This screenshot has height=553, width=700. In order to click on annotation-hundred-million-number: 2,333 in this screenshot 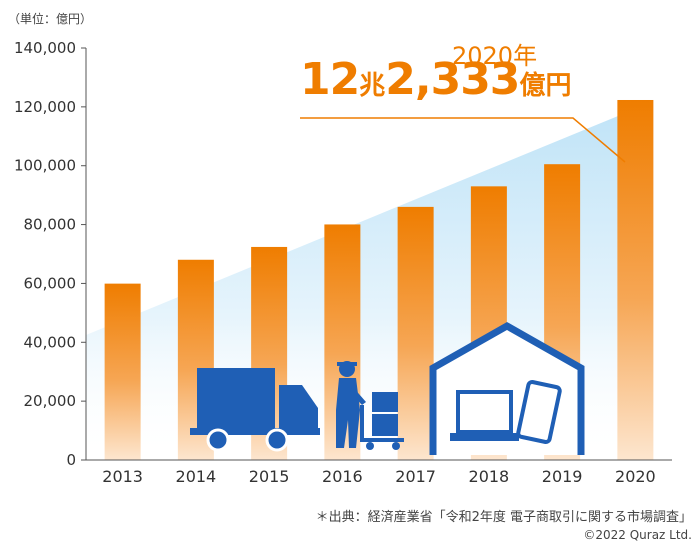, I will do `click(452, 79)`.